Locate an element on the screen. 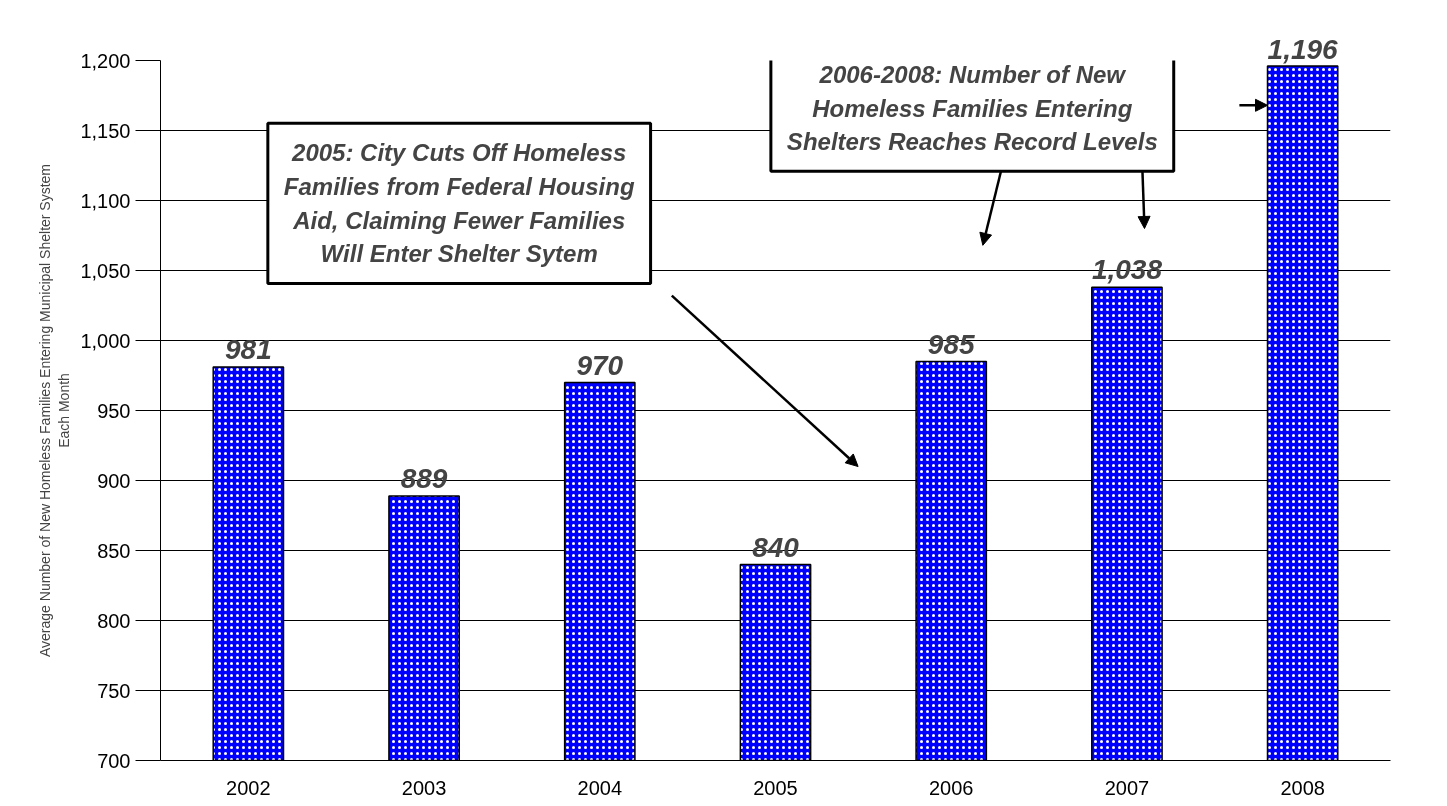 The height and width of the screenshot is (806, 1447). data-label: 970 is located at coordinates (600, 365).